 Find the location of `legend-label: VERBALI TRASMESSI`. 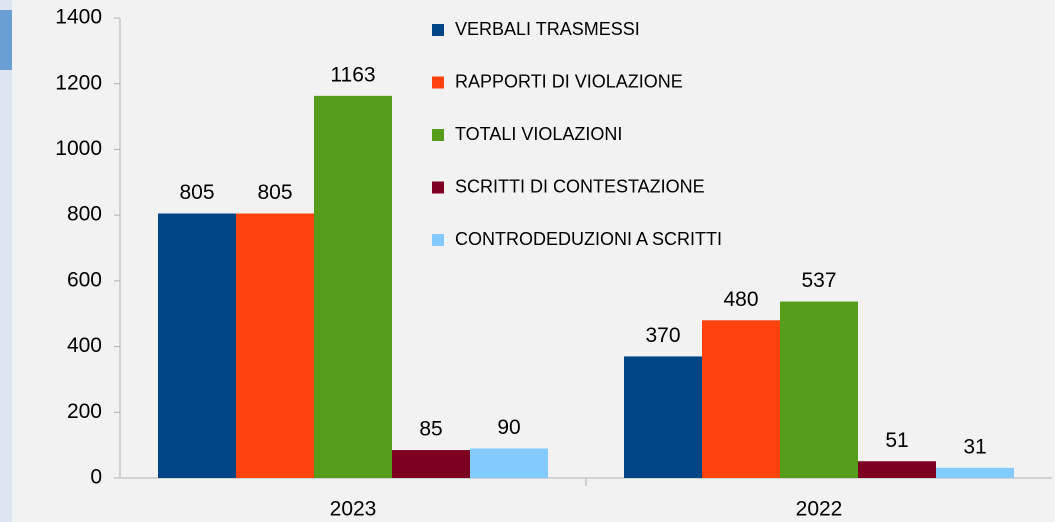

legend-label: VERBALI TRASMESSI is located at coordinates (547, 29).